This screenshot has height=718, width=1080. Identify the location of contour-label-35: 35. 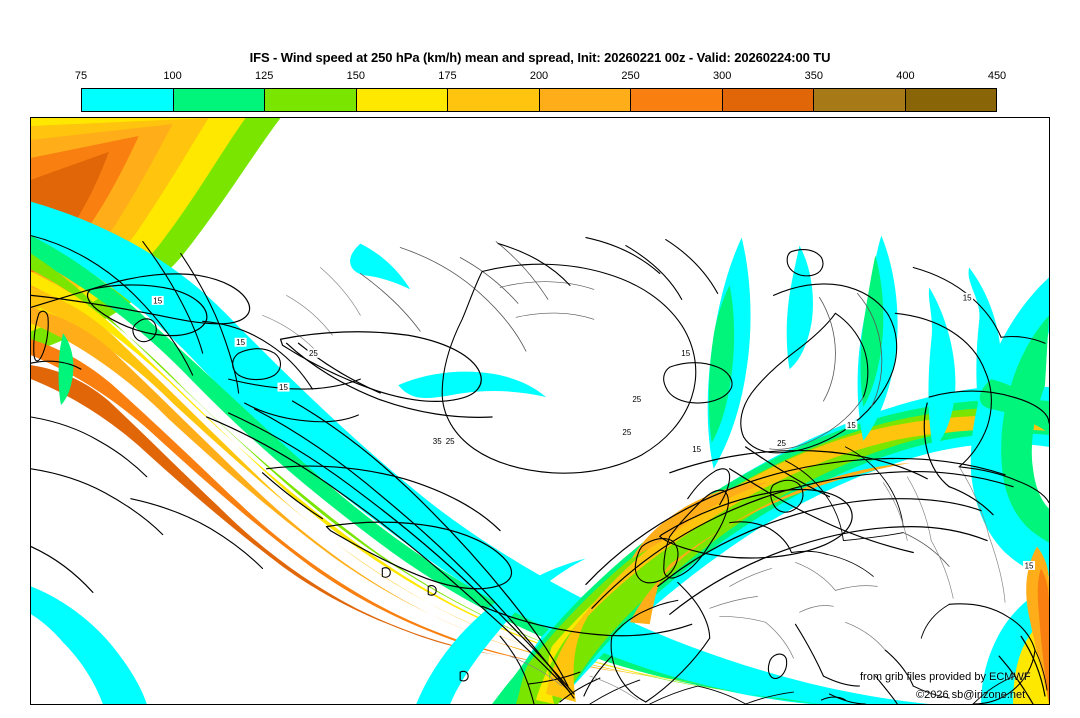
(437, 441).